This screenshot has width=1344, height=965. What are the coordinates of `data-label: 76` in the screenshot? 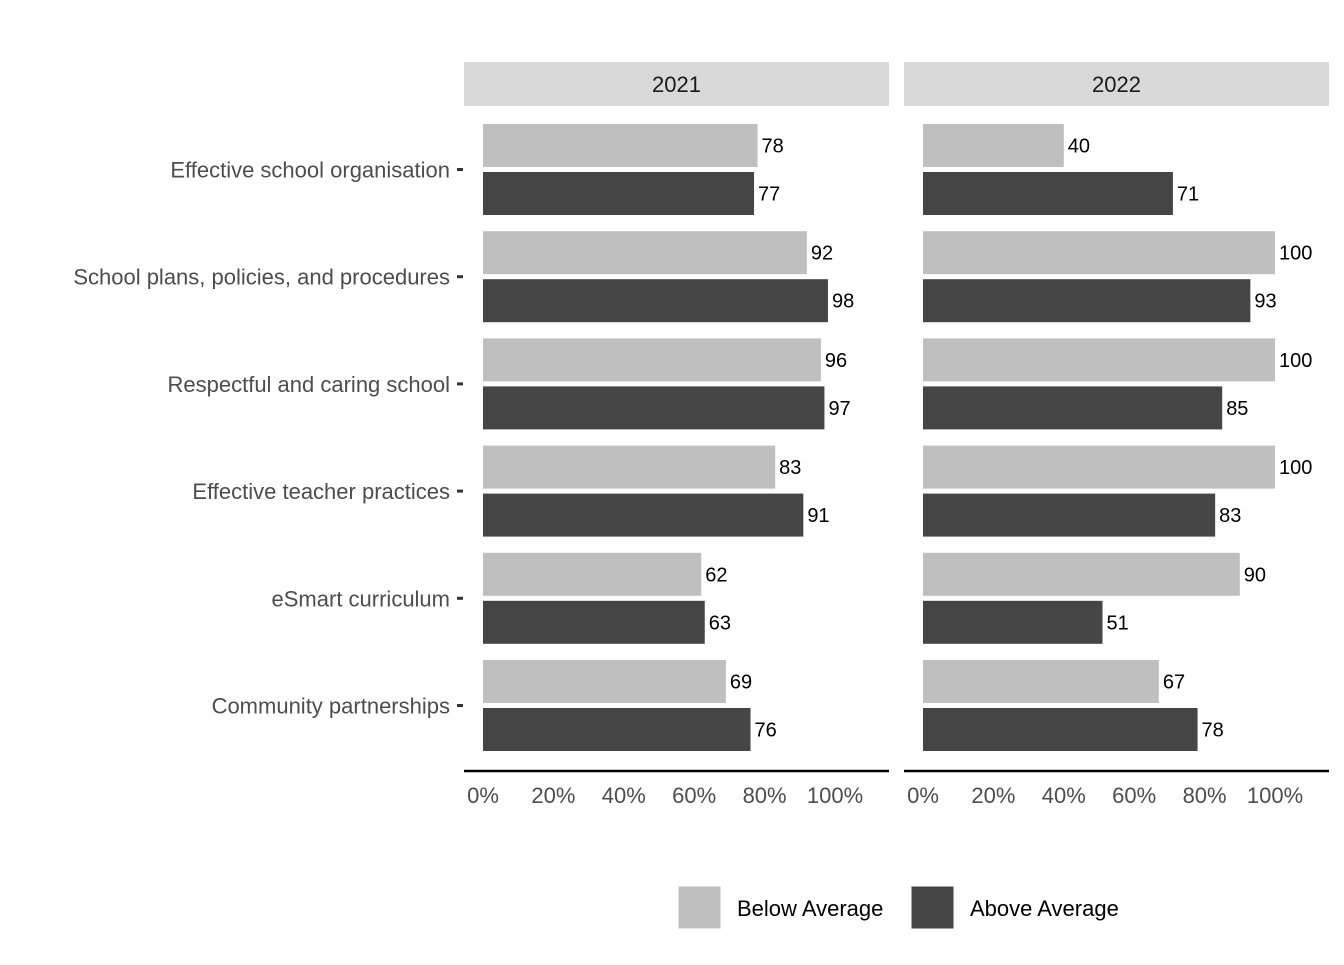 It's located at (766, 731).